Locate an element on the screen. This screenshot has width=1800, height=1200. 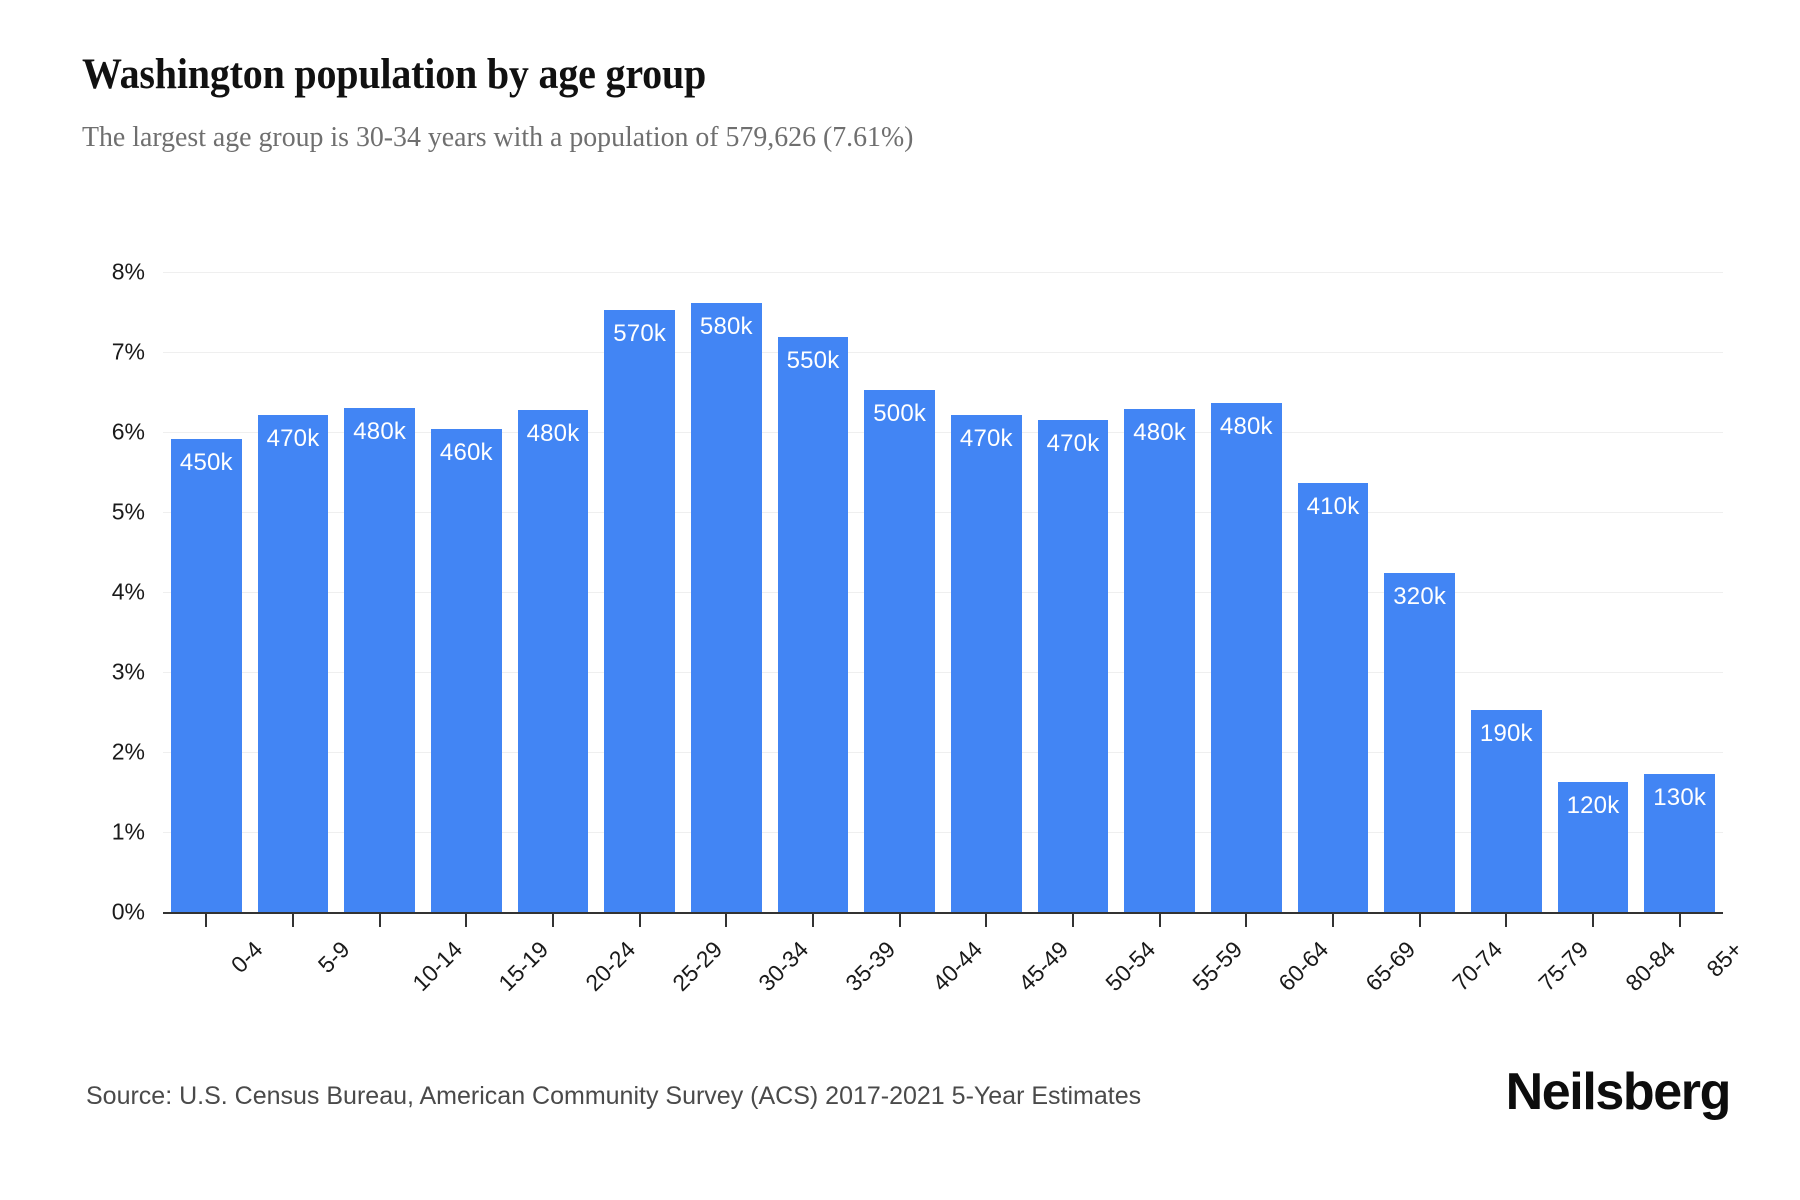
x-axis-category-label: 35-39 is located at coordinates (870, 966).